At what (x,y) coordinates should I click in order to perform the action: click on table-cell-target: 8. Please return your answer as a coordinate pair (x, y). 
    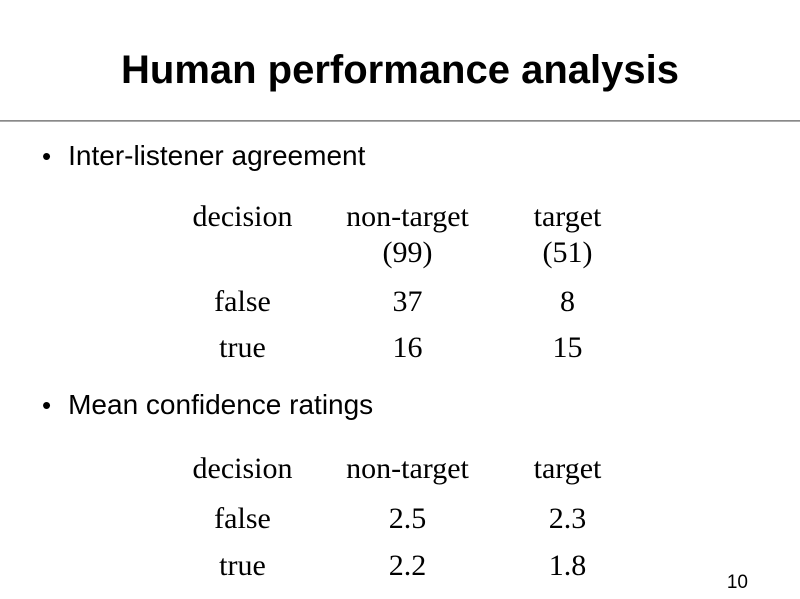
    Looking at the image, I should click on (567, 301).